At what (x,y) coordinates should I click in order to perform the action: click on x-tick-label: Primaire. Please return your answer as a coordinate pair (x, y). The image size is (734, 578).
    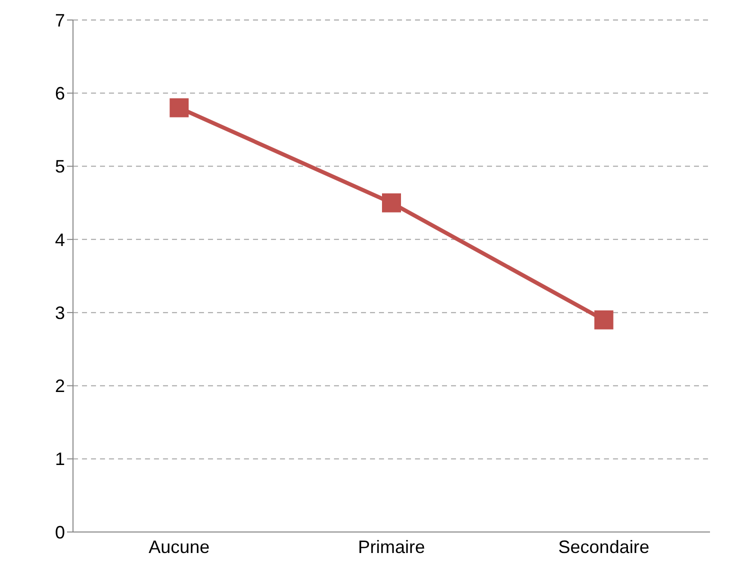
    Looking at the image, I should click on (392, 546).